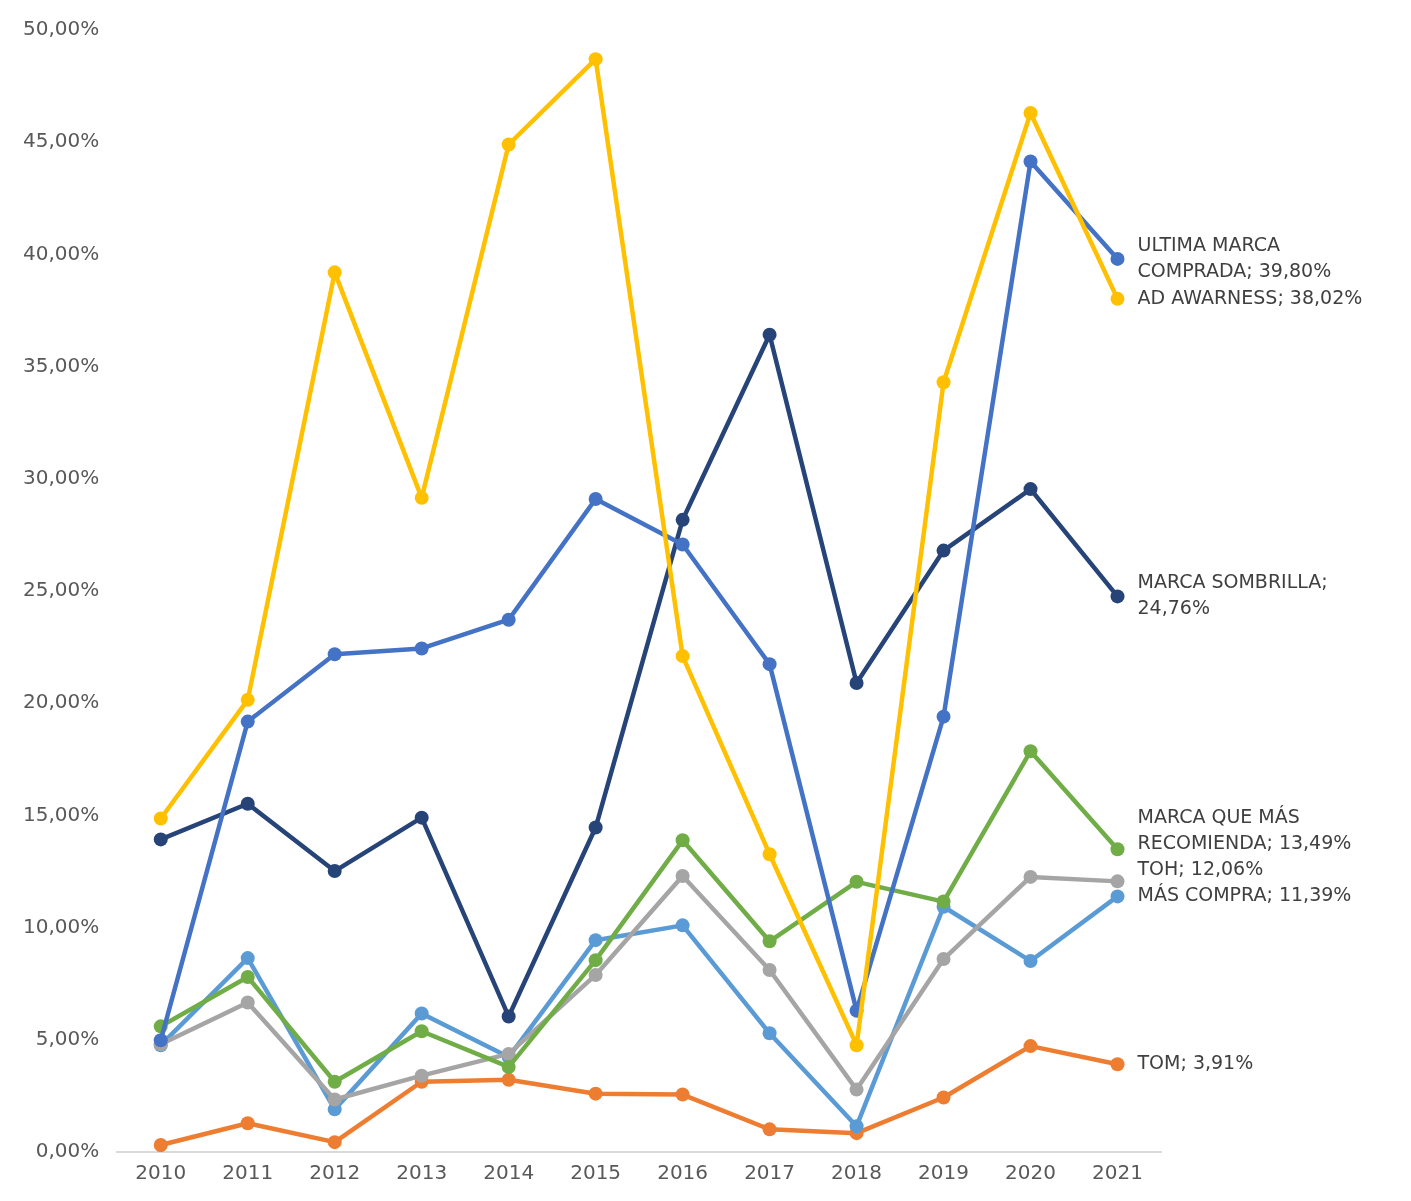 Image resolution: width=1411 pixels, height=1201 pixels. What do you see at coordinates (61, 28) in the screenshot?
I see `y-tick-label: 50,00%` at bounding box center [61, 28].